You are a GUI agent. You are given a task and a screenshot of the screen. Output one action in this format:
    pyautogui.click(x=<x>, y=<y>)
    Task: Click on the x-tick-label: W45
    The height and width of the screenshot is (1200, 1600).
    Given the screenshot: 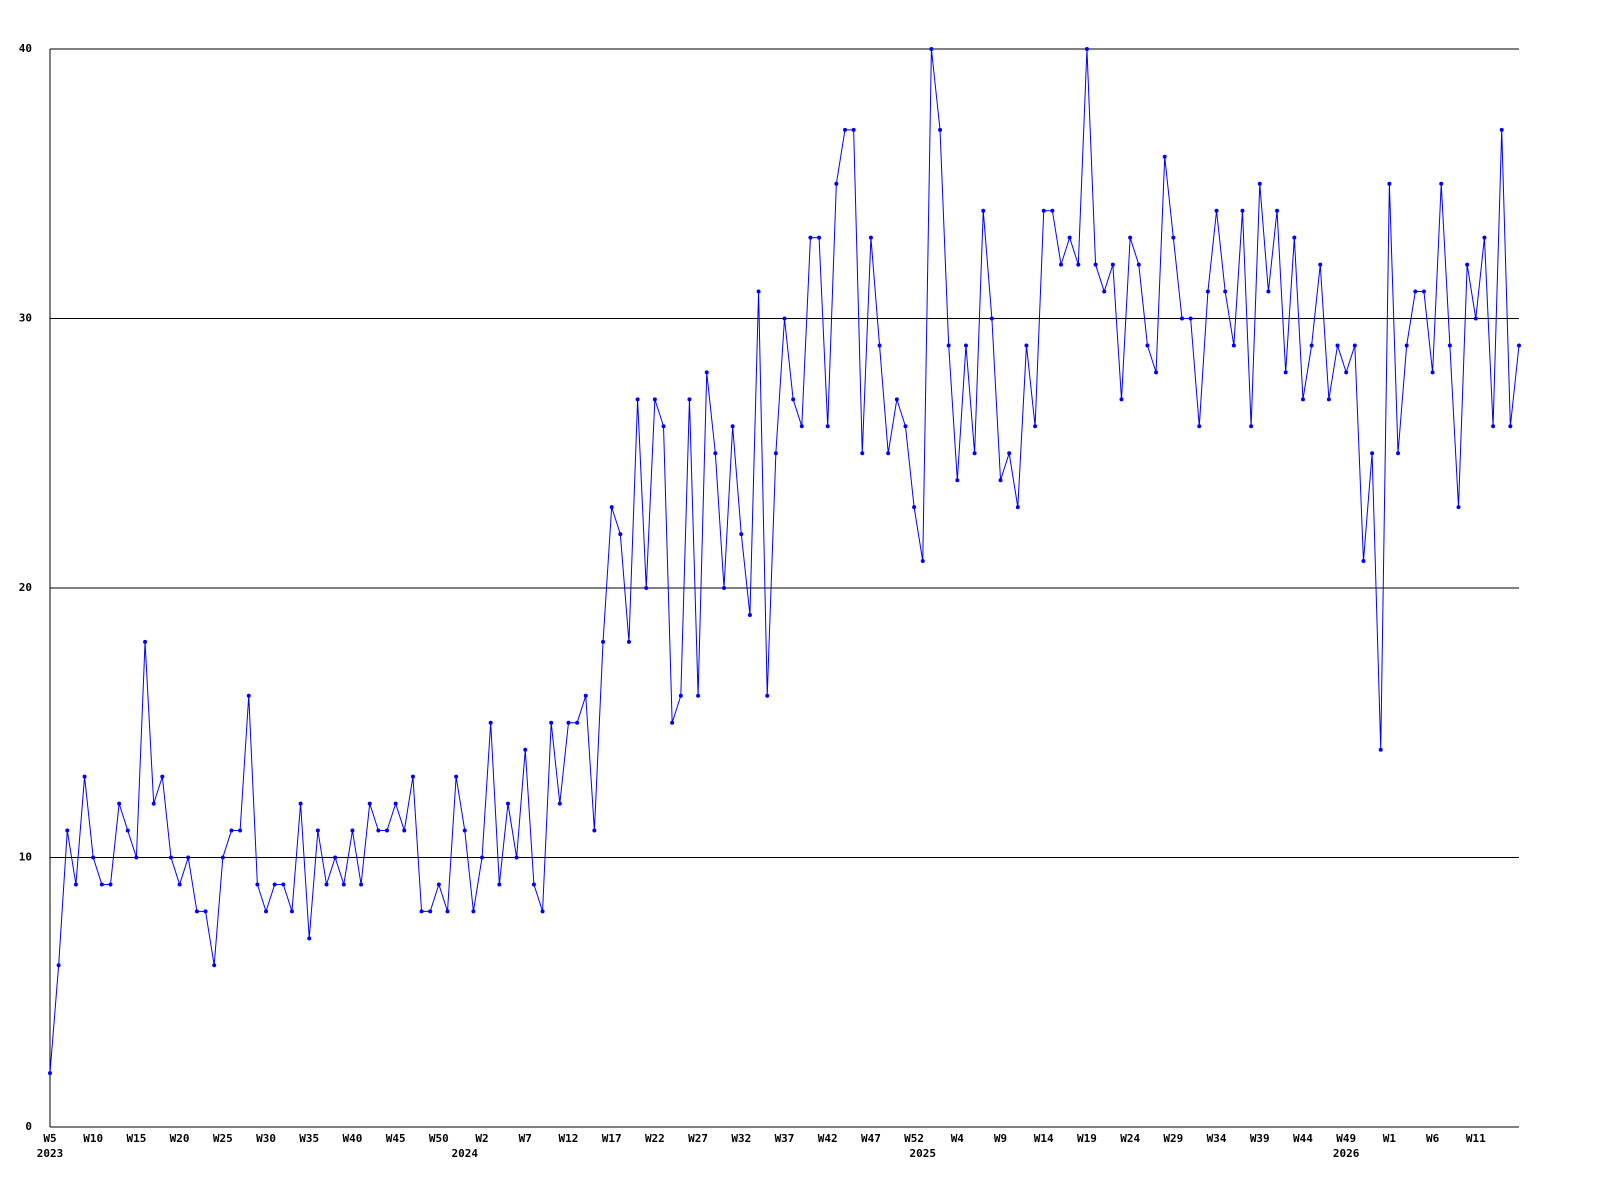 What is the action you would take?
    pyautogui.click(x=396, y=1138)
    